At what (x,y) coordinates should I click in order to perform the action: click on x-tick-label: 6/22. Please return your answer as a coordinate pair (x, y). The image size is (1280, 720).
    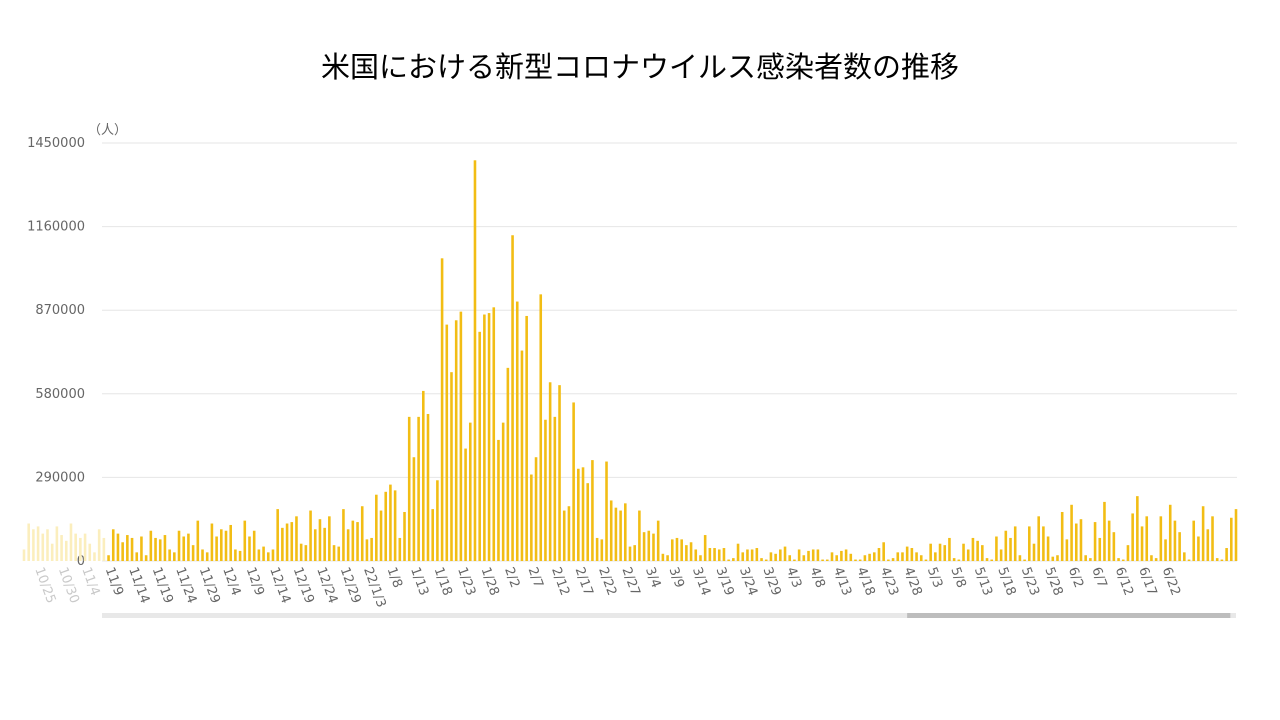
    Looking at the image, I should click on (1171, 581).